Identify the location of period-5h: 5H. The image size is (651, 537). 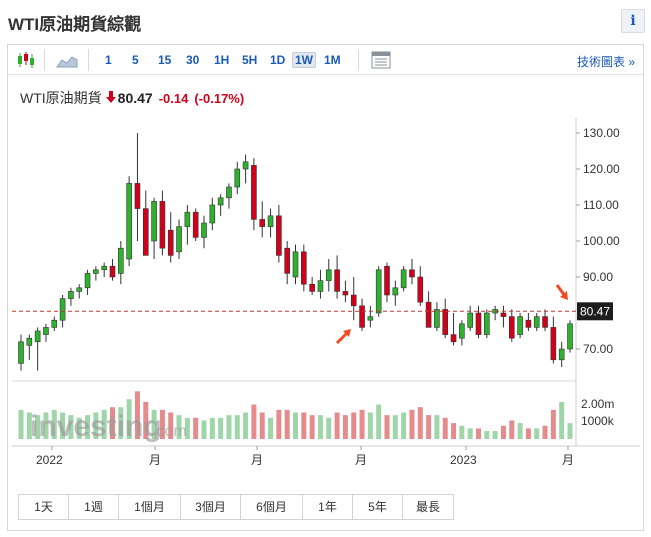
(250, 60).